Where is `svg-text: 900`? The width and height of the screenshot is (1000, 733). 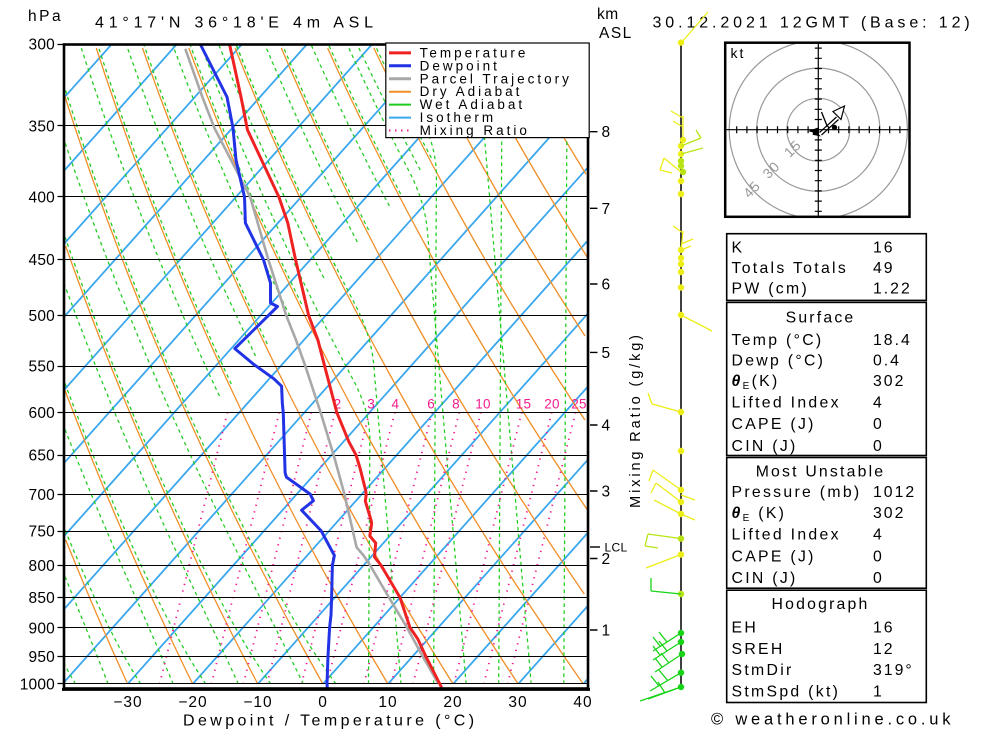
svg-text: 900 is located at coordinates (42, 629).